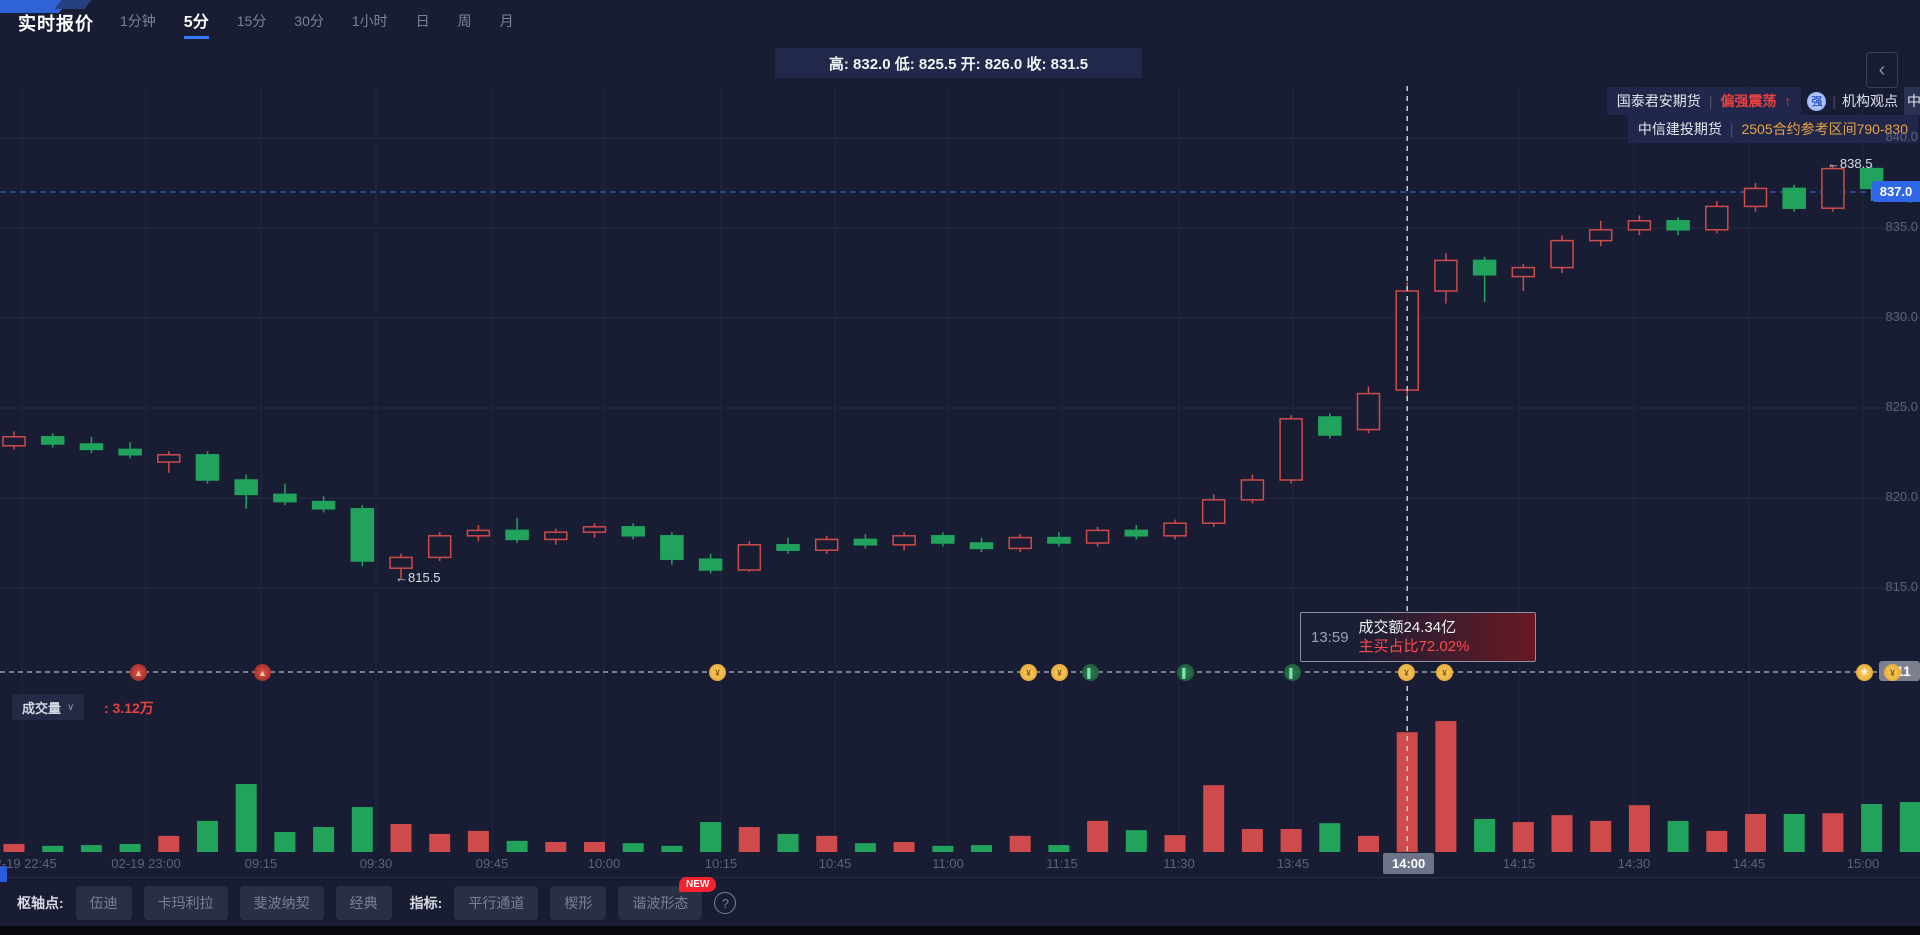  I want to click on x-axis-label: 02-19 22:45, so click(28, 863).